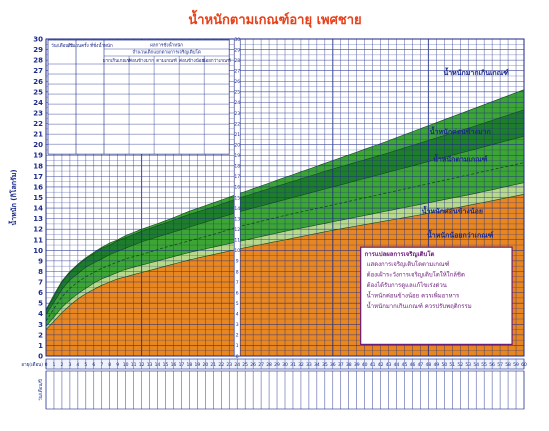 The width and height of the screenshot is (549, 431). Describe the element at coordinates (408, 264) in the screenshot. I see `legend-item: แสดงการเจริญเติบโตตามเกณฑ์` at that location.